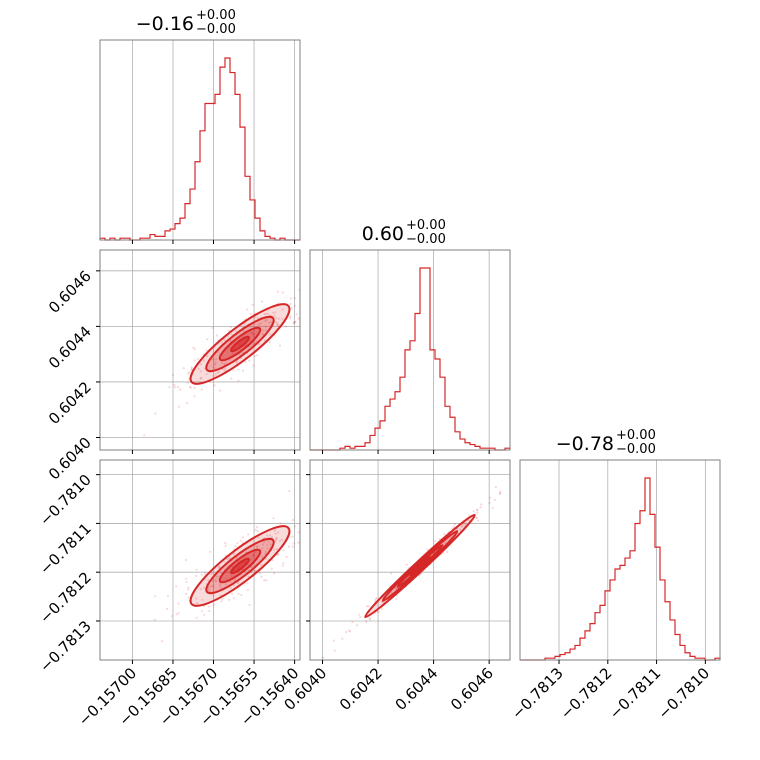 The image size is (760, 760). I want to click on pair-panel, so click(226, 566).